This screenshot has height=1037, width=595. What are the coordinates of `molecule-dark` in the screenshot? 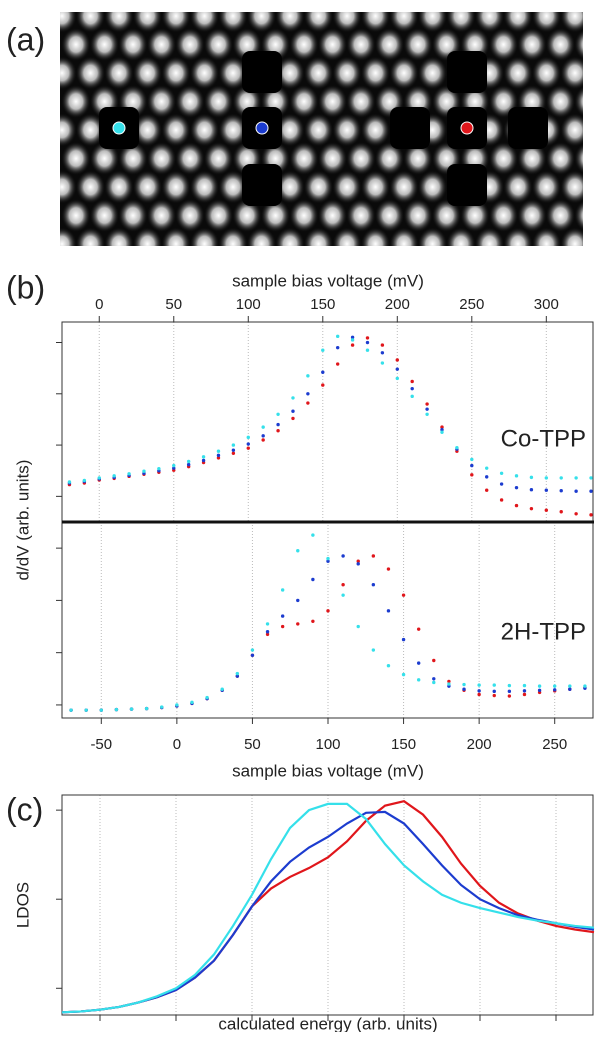 It's located at (262, 72).